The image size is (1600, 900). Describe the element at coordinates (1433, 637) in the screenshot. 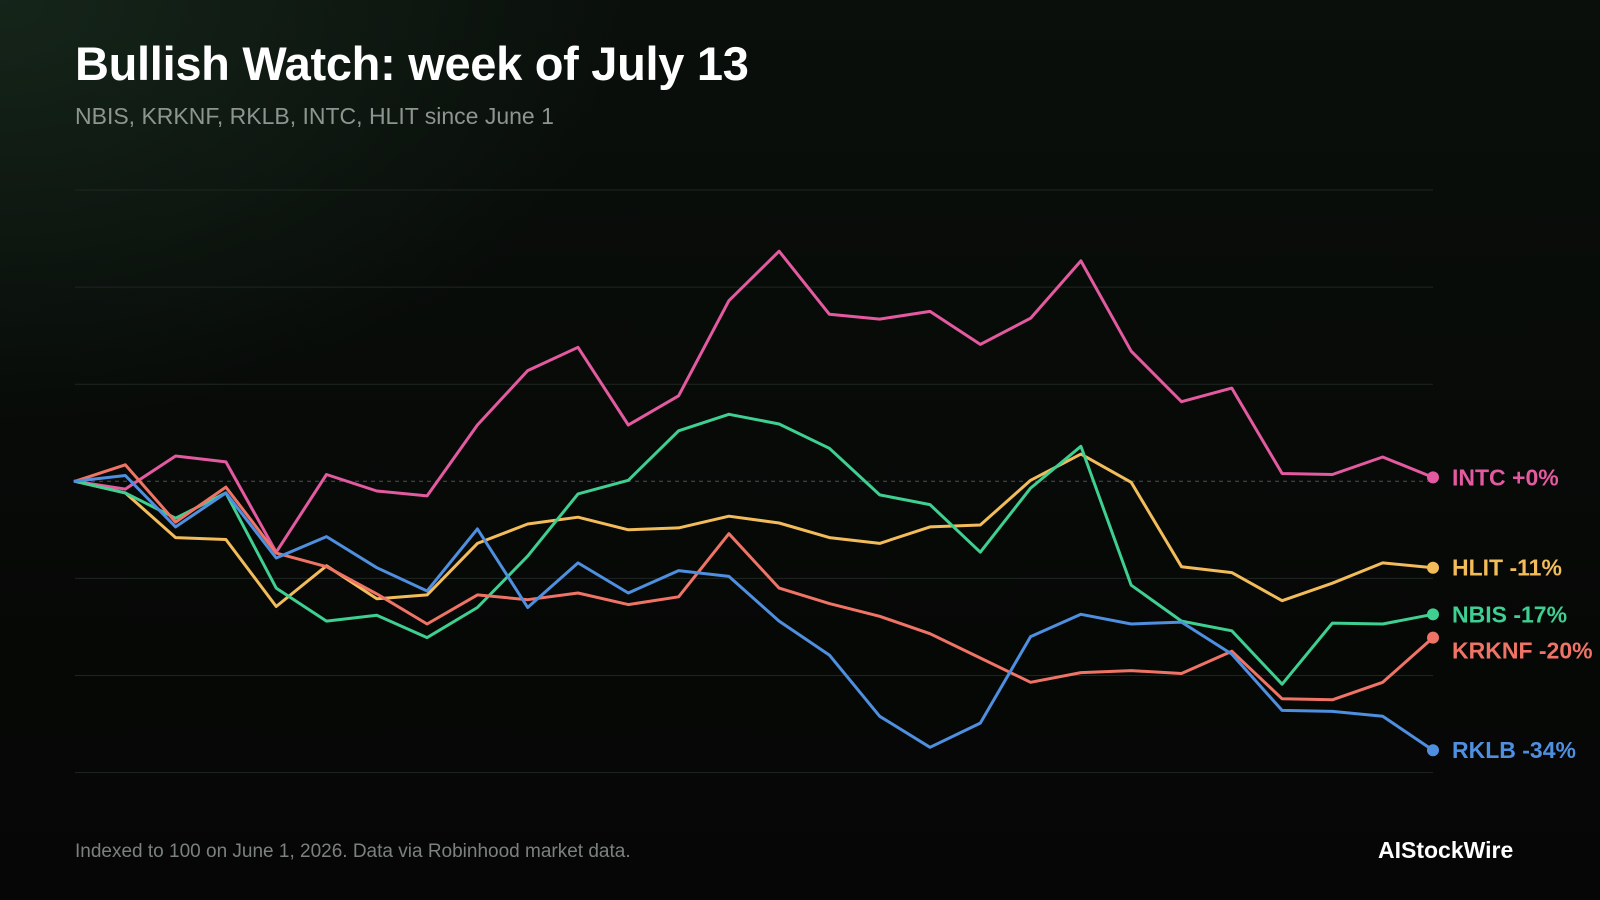

I see `end-marker-krknf` at that location.